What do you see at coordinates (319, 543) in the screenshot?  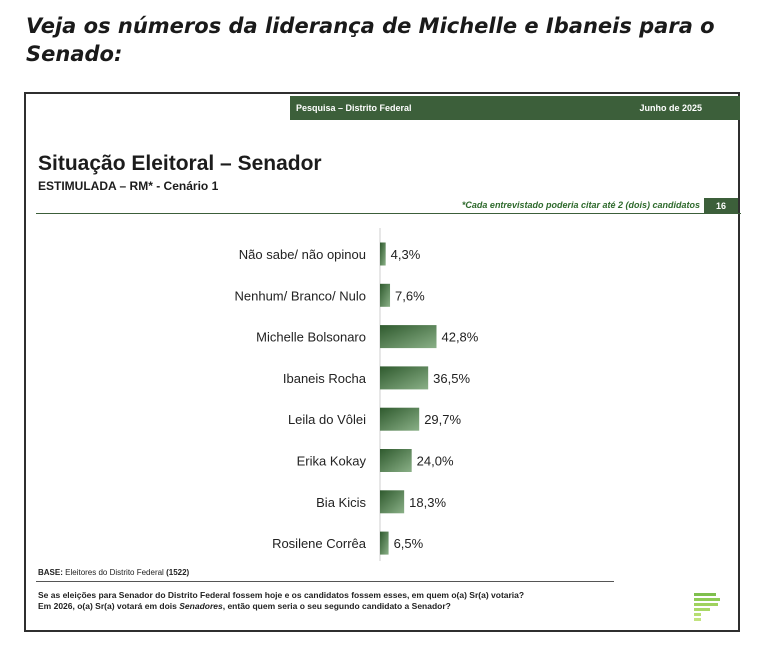 I see `category-label: Rosilene Corrêa` at bounding box center [319, 543].